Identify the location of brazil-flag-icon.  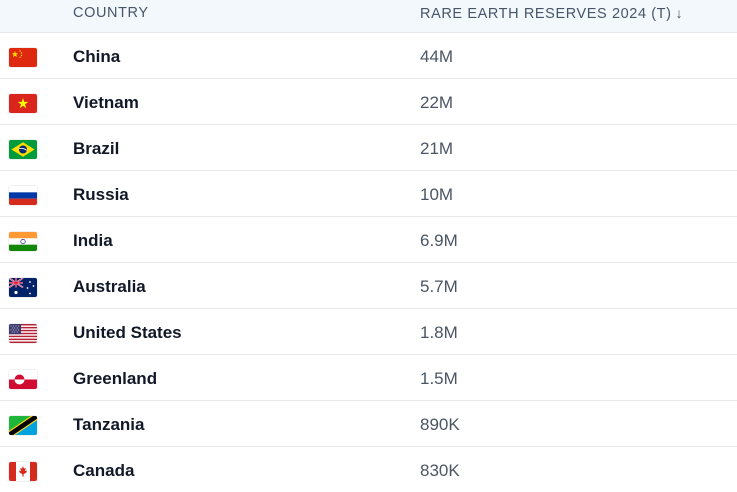
(23, 149).